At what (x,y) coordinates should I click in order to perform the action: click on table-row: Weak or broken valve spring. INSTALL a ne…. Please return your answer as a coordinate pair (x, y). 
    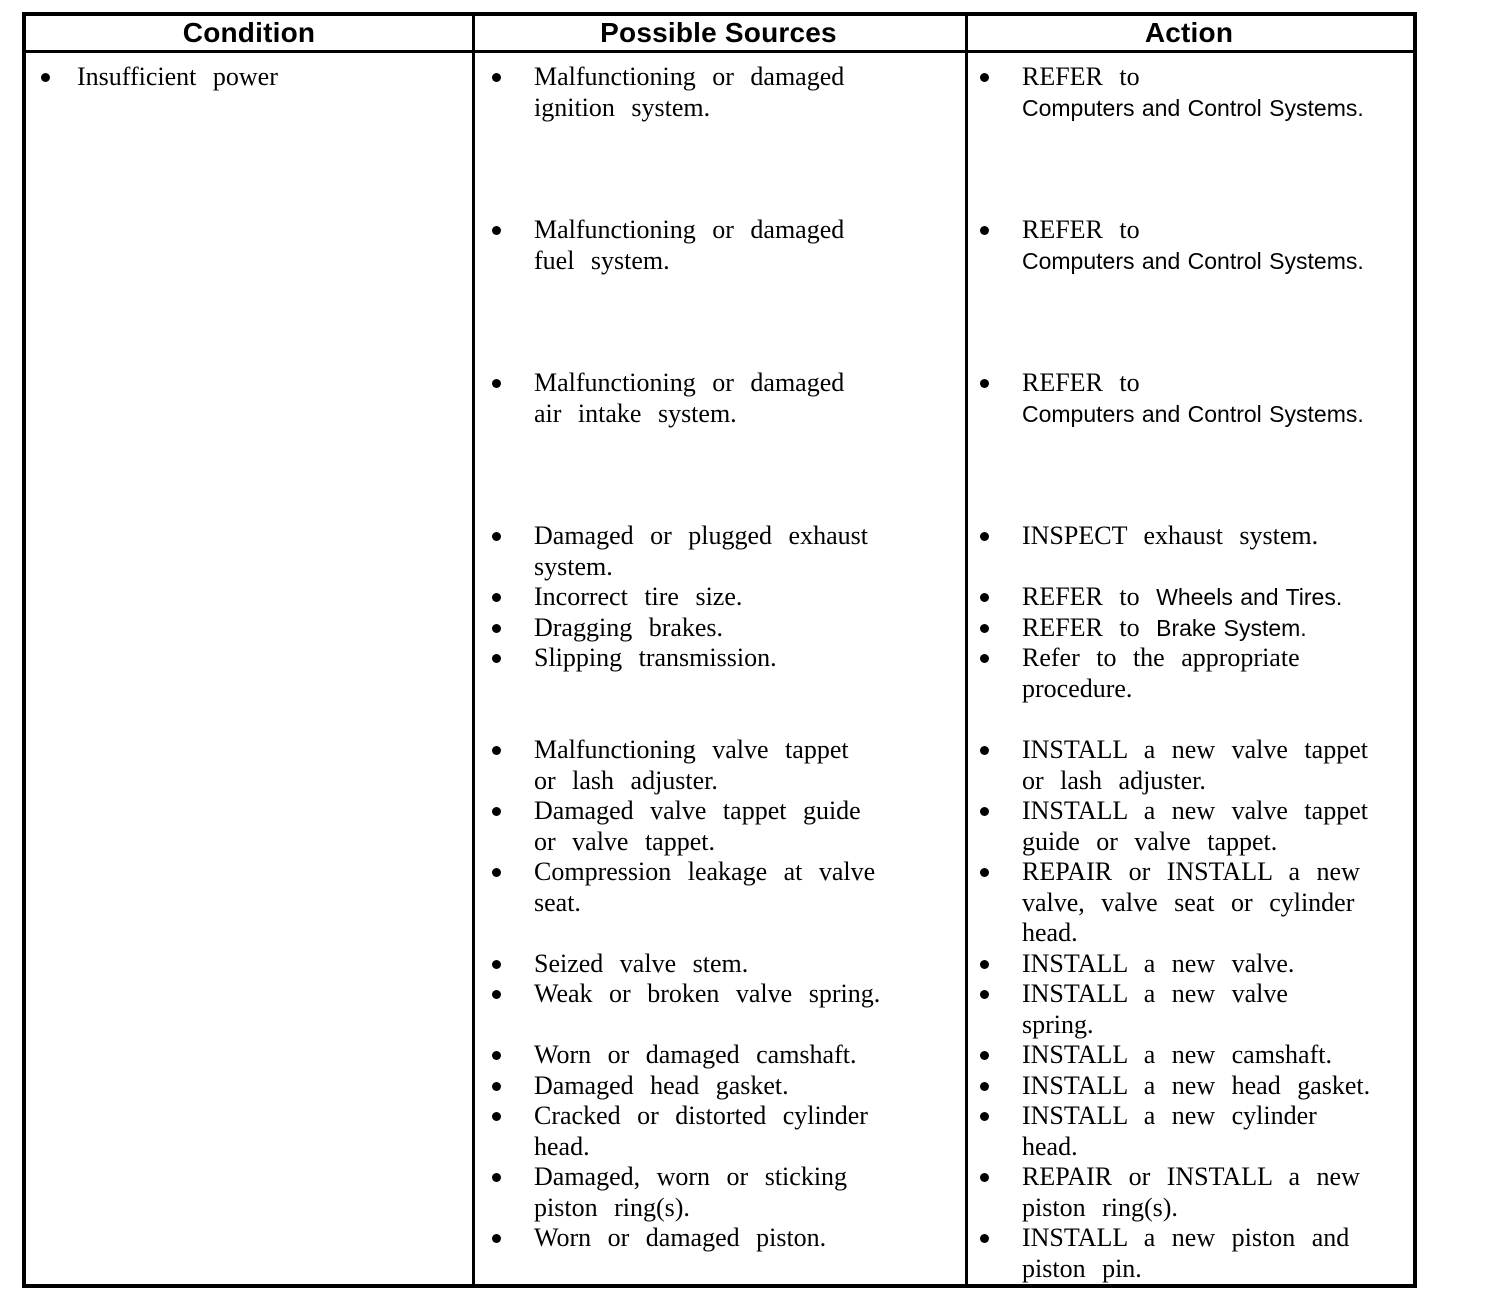
    Looking at the image, I should click on (719, 1009).